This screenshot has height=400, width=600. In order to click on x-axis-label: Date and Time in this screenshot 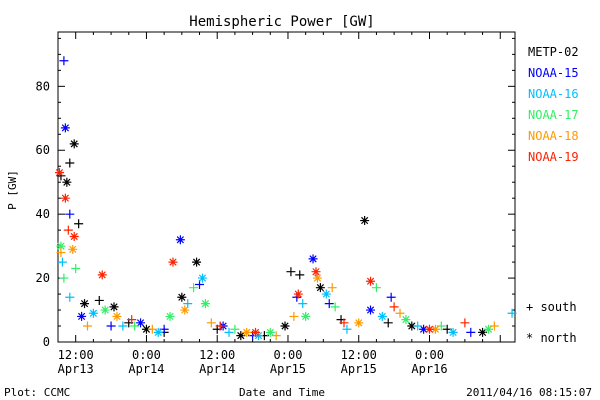, I will do `click(282, 392)`.